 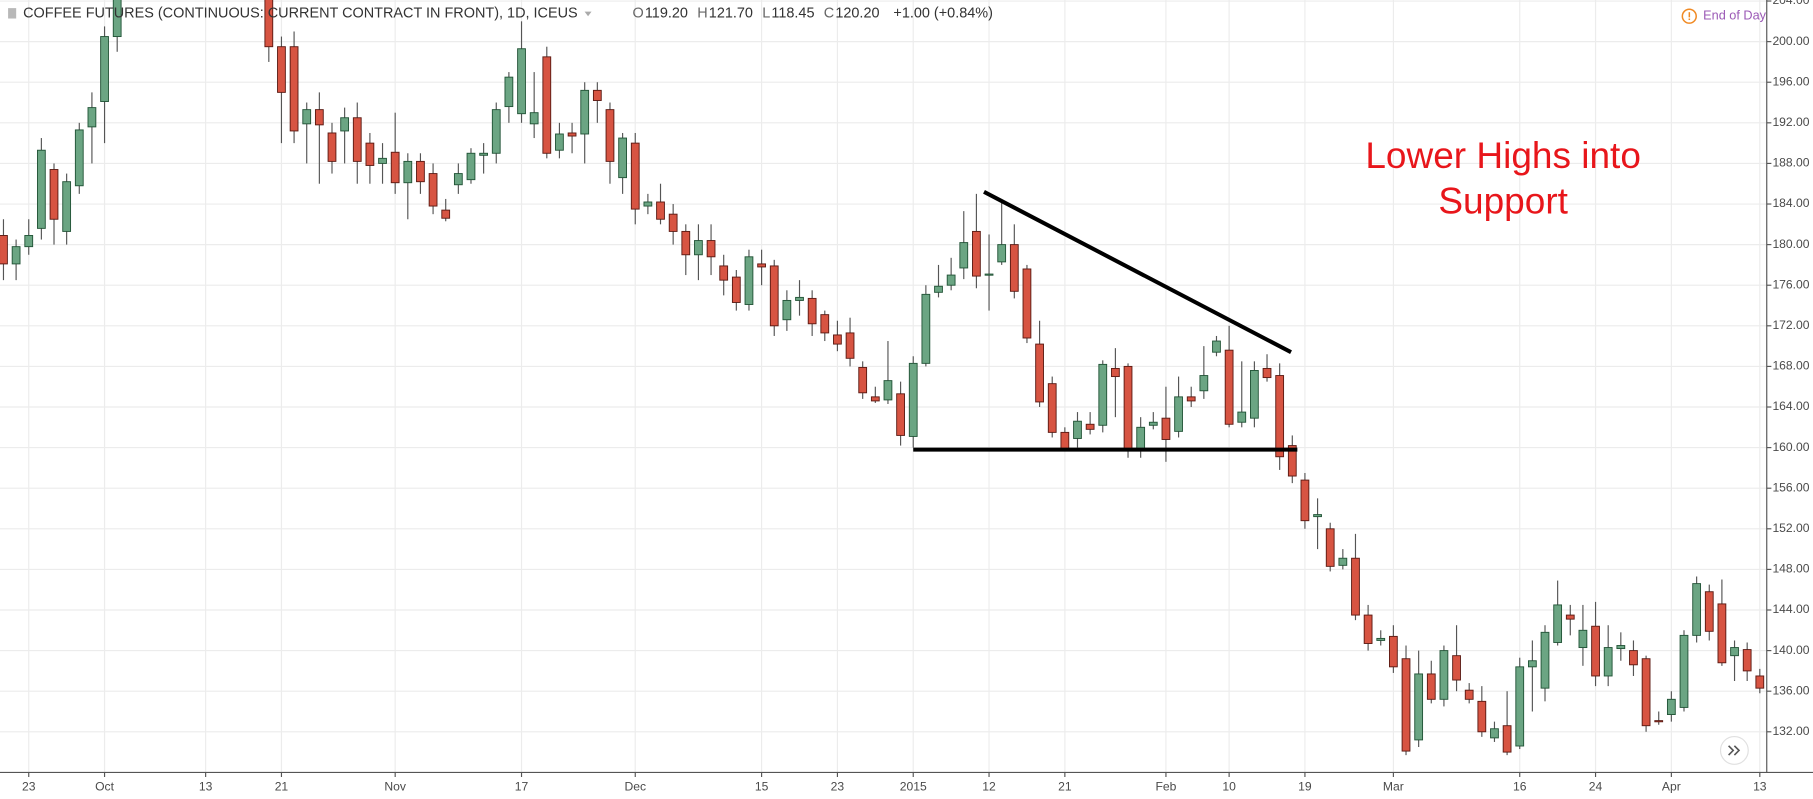 I want to click on drawings, so click(x=1105, y=321).